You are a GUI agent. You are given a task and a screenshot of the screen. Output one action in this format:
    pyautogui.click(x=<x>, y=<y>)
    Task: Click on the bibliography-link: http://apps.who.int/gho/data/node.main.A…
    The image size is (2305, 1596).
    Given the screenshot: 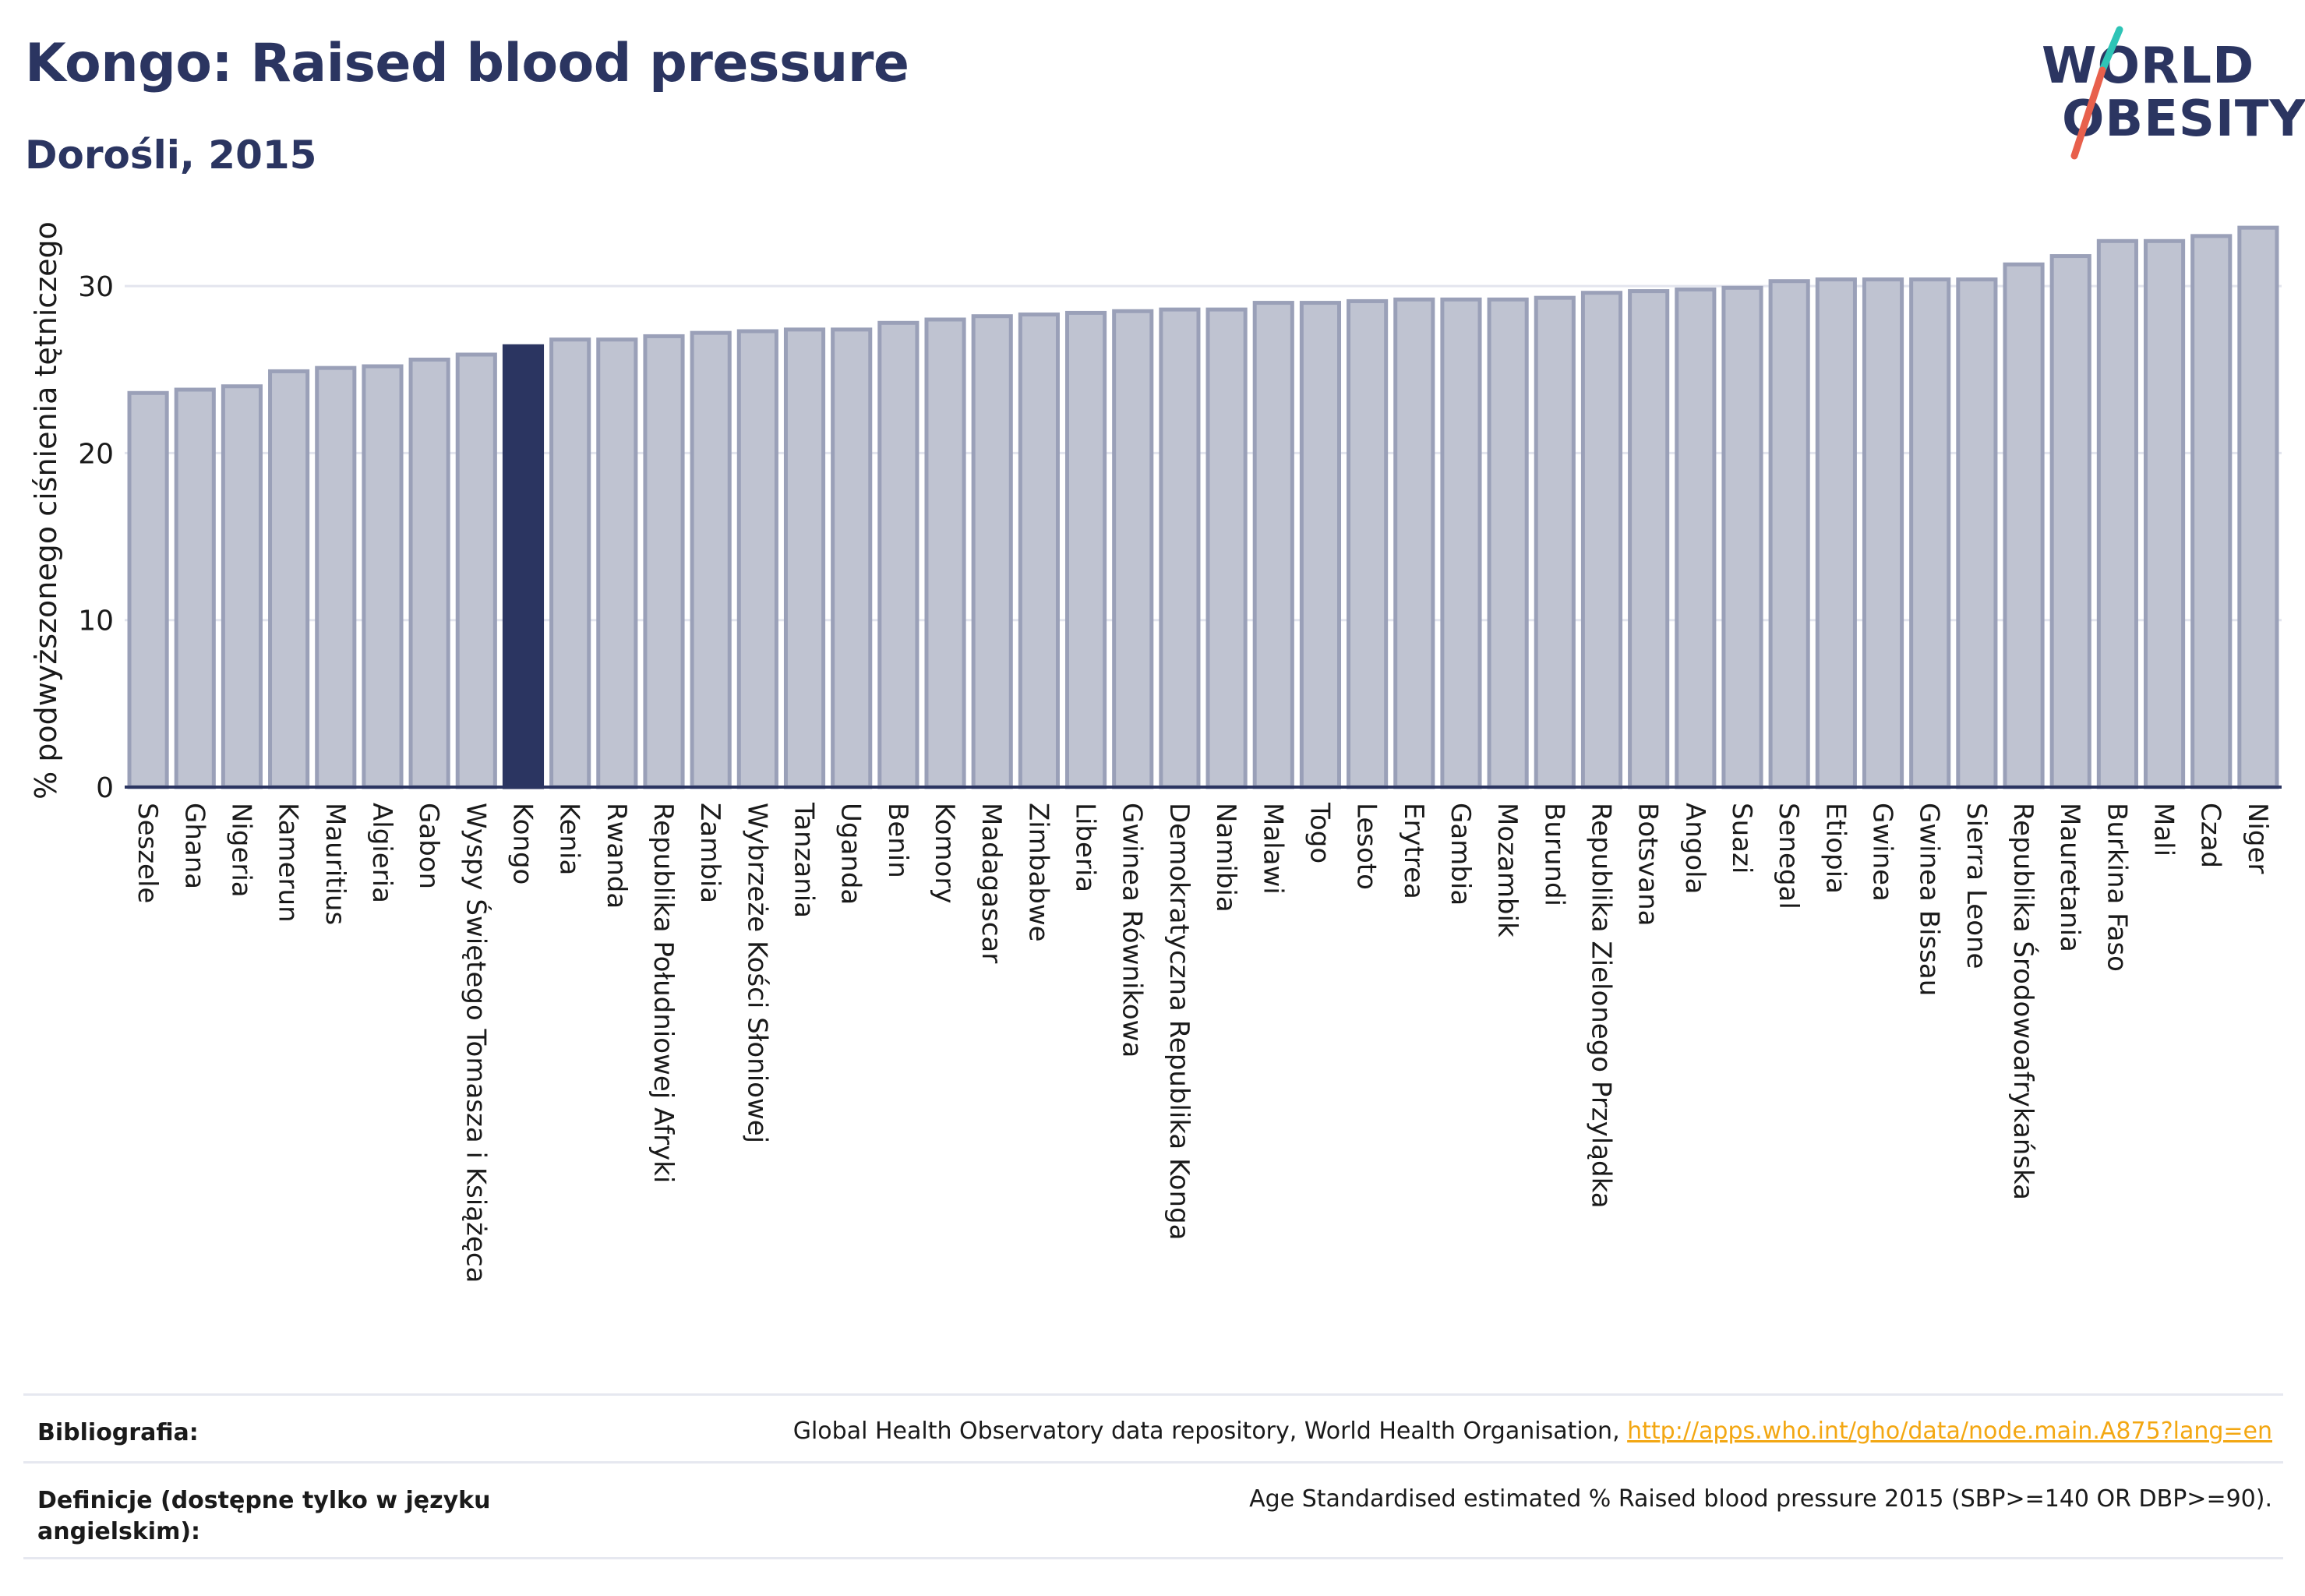 What is the action you would take?
    pyautogui.click(x=1949, y=1431)
    